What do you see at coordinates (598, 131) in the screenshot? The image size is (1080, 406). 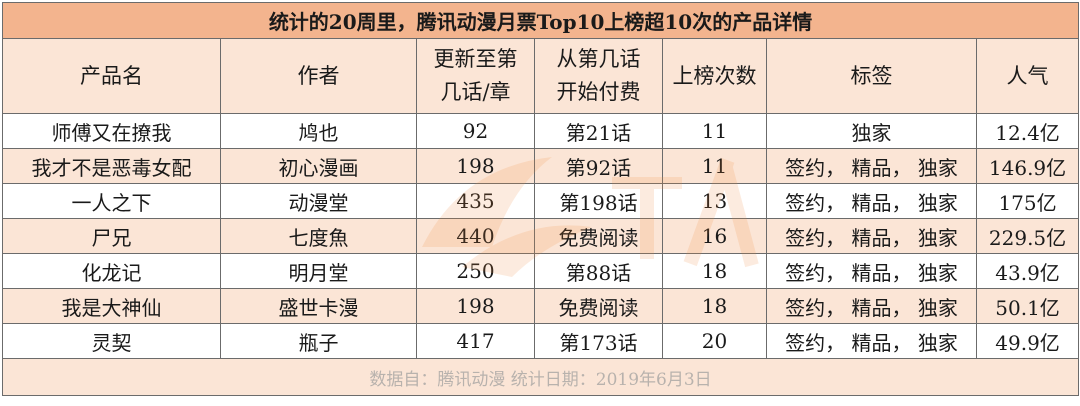 I see `cell-paid-from: 第21话` at bounding box center [598, 131].